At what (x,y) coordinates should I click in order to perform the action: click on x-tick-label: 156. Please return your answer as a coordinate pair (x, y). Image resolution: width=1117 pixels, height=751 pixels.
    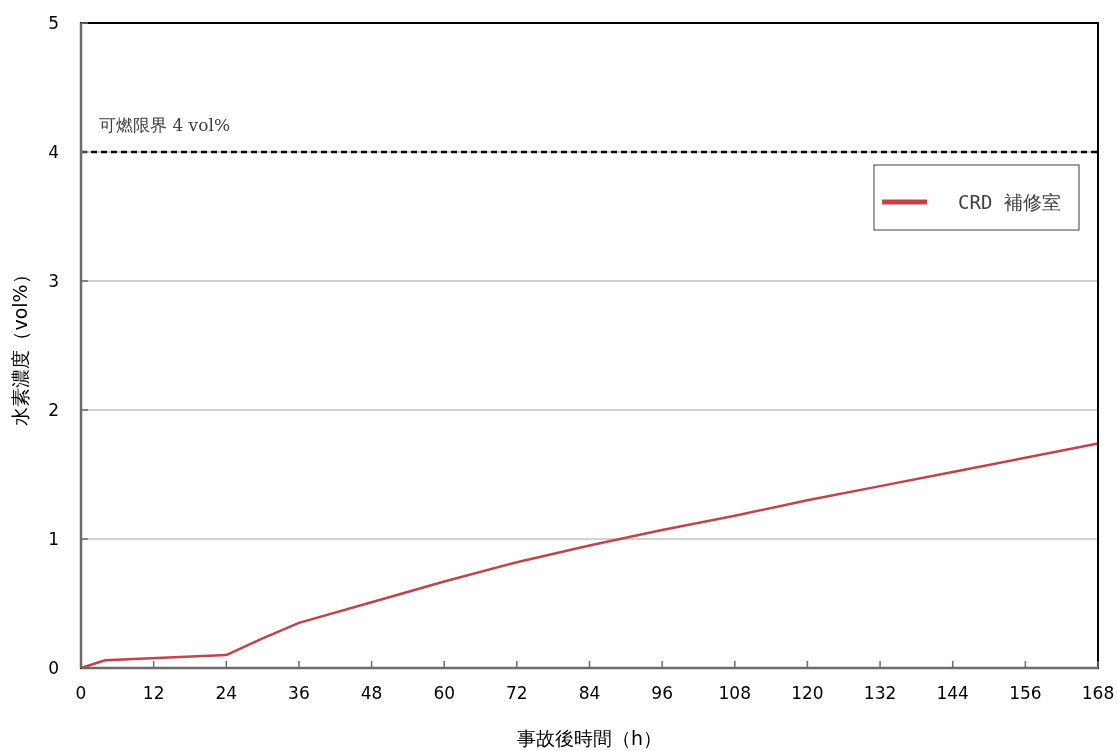
    Looking at the image, I should click on (1025, 693).